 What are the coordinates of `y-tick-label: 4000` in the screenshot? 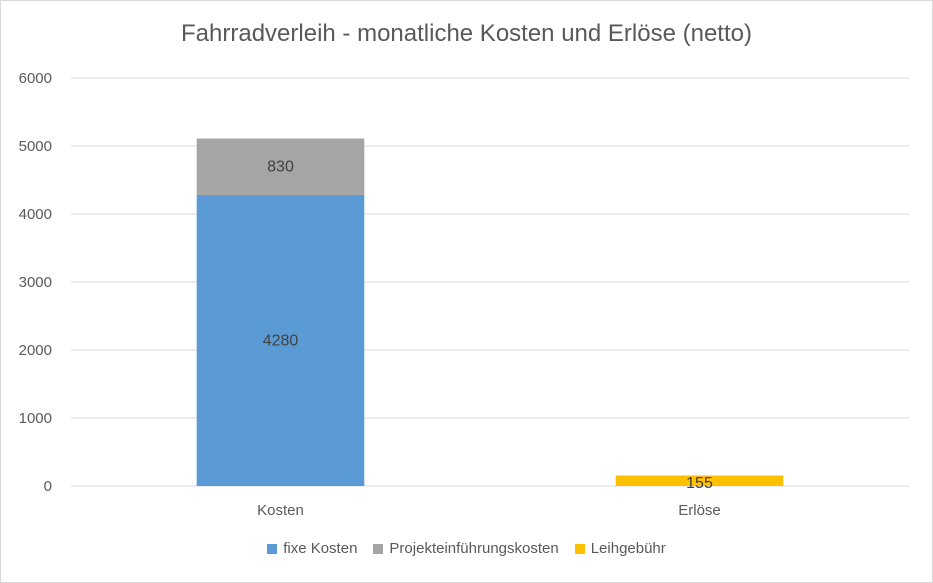 It's located at (35, 214).